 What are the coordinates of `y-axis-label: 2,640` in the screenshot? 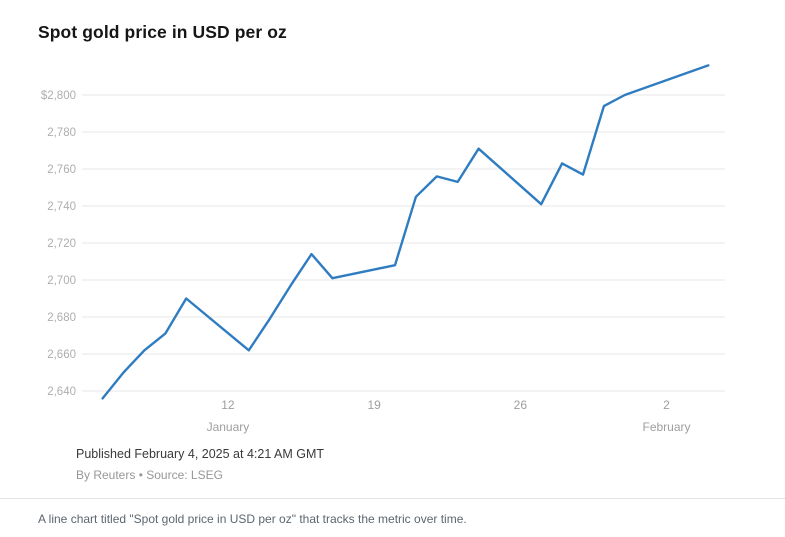 It's located at (61, 392).